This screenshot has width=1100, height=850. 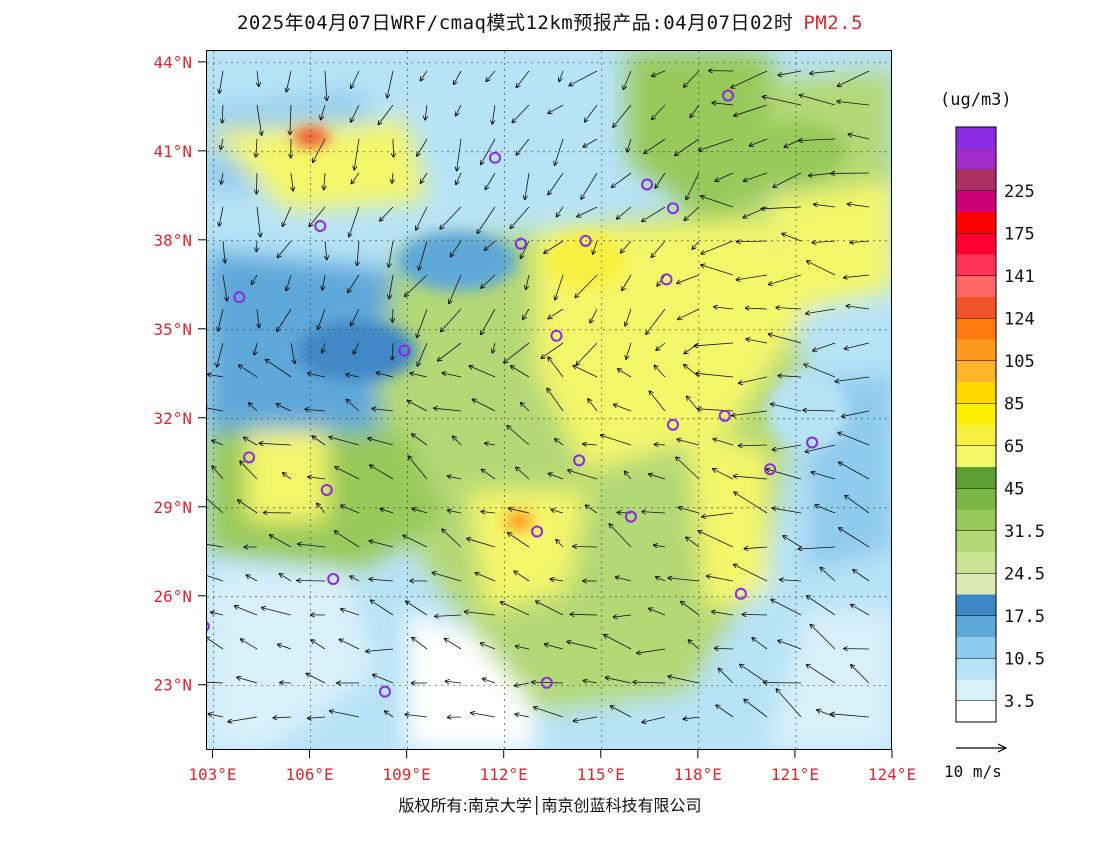 I want to click on colorbar-label: 225, so click(x=1019, y=192).